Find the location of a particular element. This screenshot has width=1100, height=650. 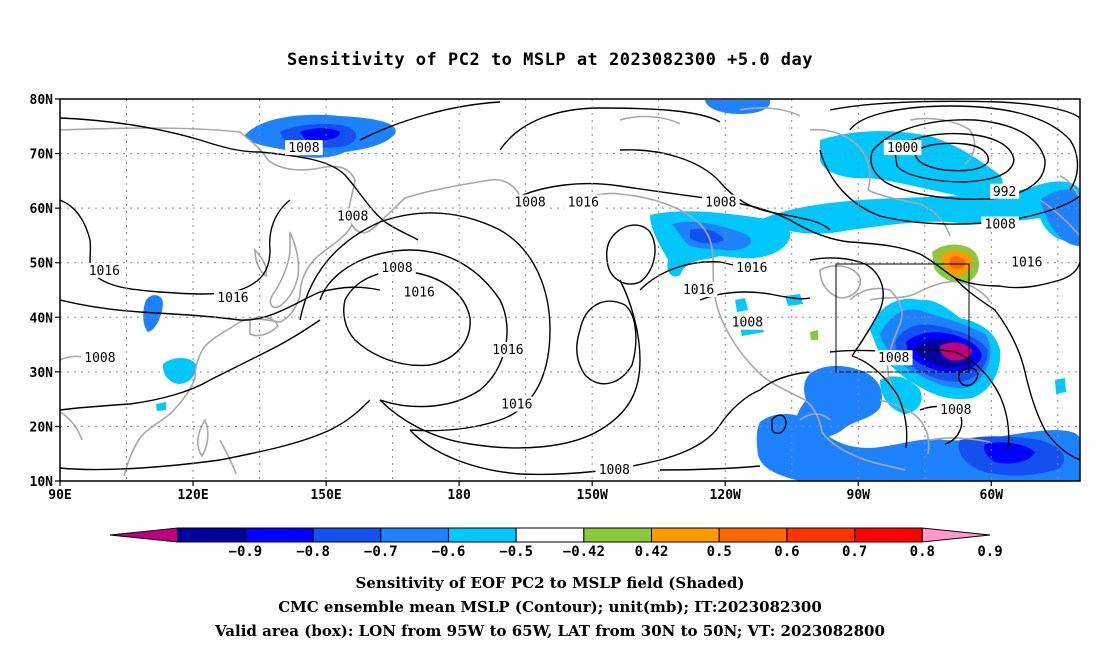

colorbar-end-low is located at coordinates (144, 535).